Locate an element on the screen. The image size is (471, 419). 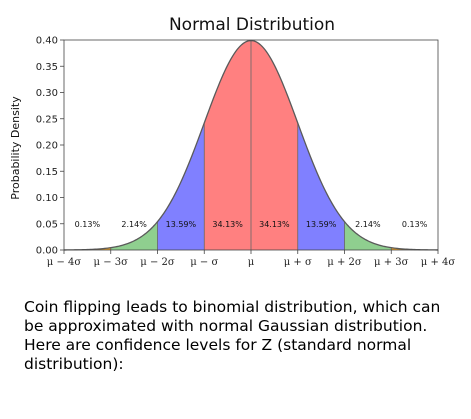
y-tick-label: 0.25 is located at coordinates (47, 119).